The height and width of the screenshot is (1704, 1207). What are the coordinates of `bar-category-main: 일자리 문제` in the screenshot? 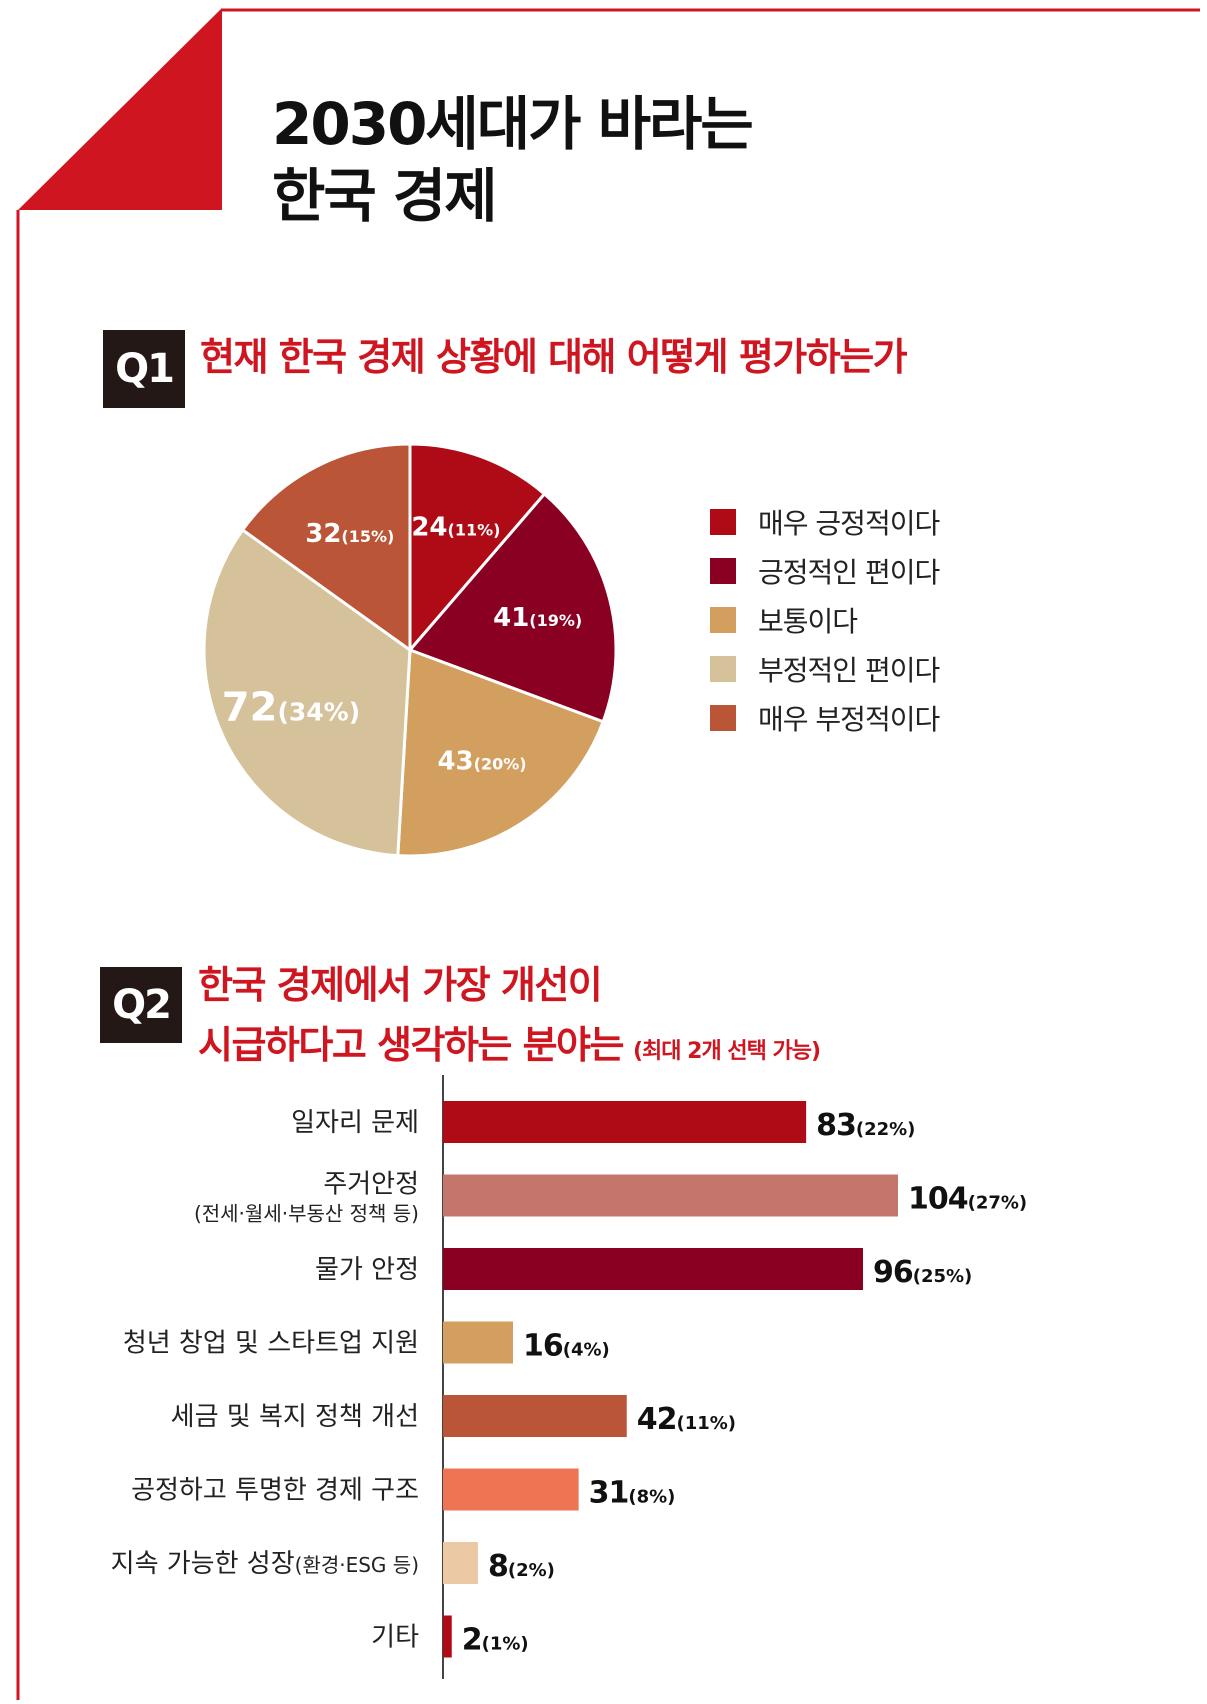 It's located at (355, 1123).